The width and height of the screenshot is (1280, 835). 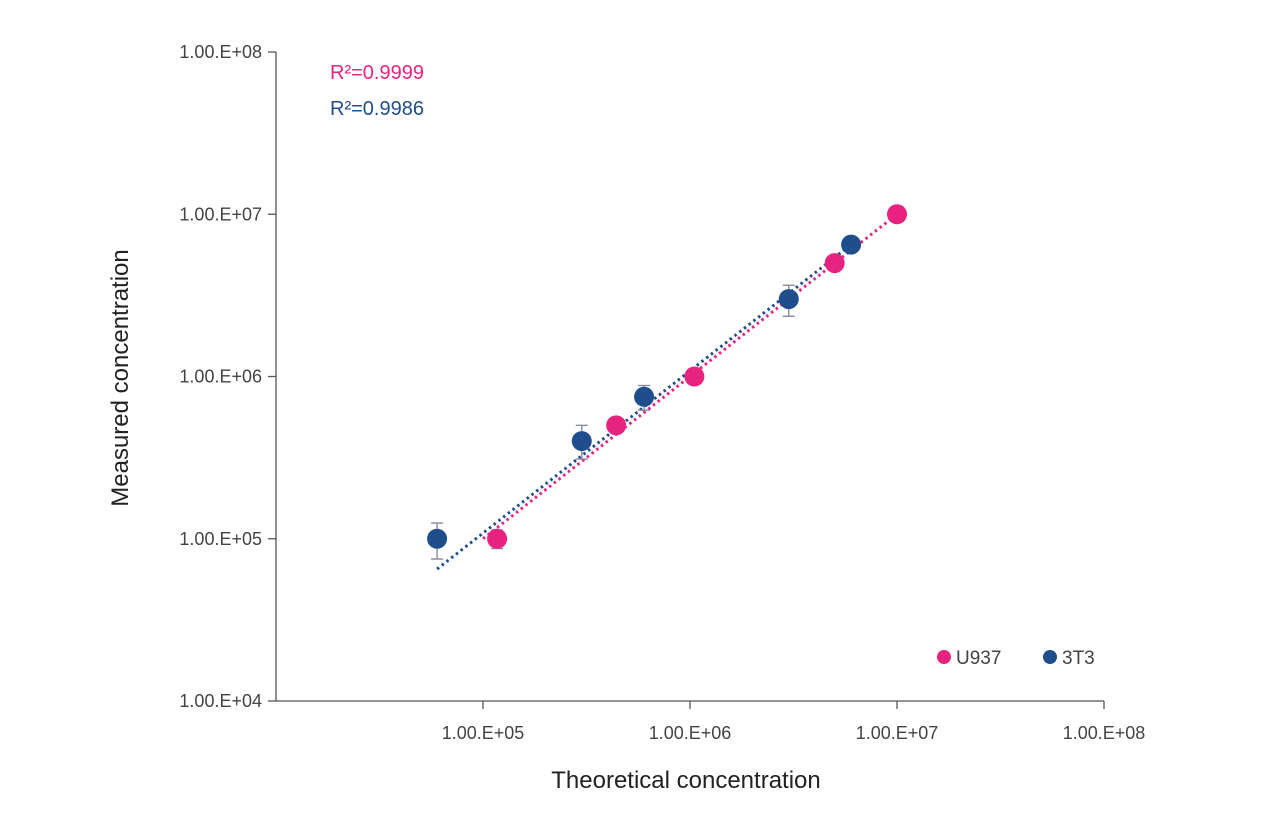 What do you see at coordinates (978, 658) in the screenshot?
I see `legend-label-u937: U937` at bounding box center [978, 658].